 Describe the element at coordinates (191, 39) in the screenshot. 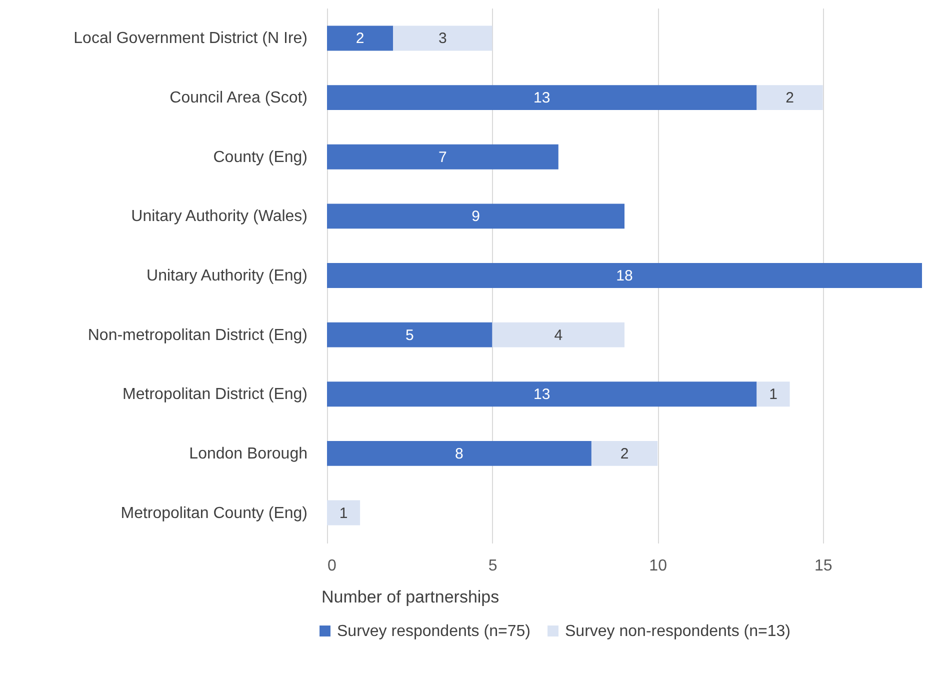

I see `y-tick-label: Local Government District (N Ire)` at that location.